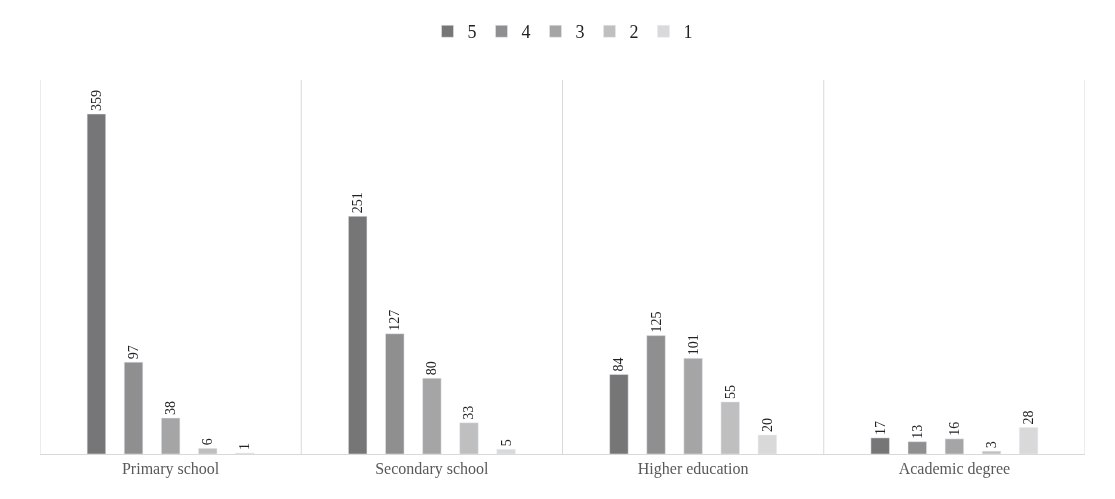 The width and height of the screenshot is (1115, 499). Describe the element at coordinates (208, 442) in the screenshot. I see `data-label: 6` at that location.